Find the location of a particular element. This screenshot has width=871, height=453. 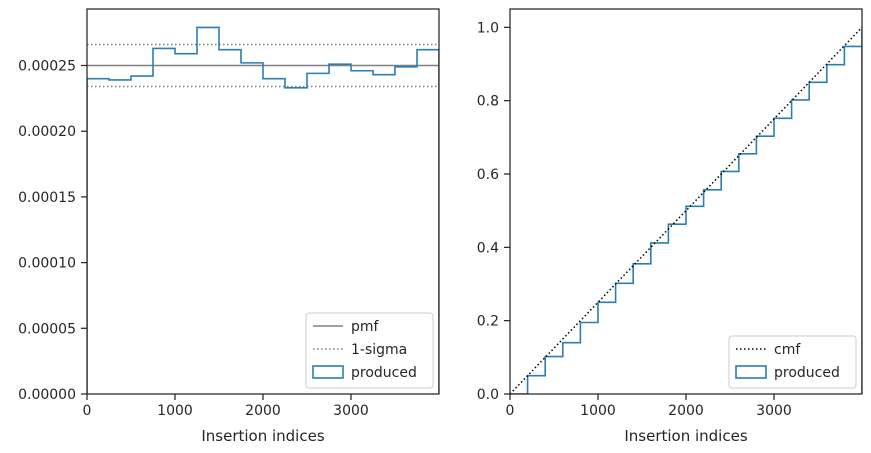

y-tick-label: 0.00010 is located at coordinates (47, 264).